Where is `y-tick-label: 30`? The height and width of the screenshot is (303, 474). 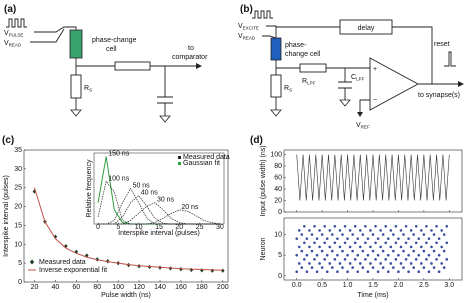 y-tick-label: 30 is located at coordinates (18, 169).